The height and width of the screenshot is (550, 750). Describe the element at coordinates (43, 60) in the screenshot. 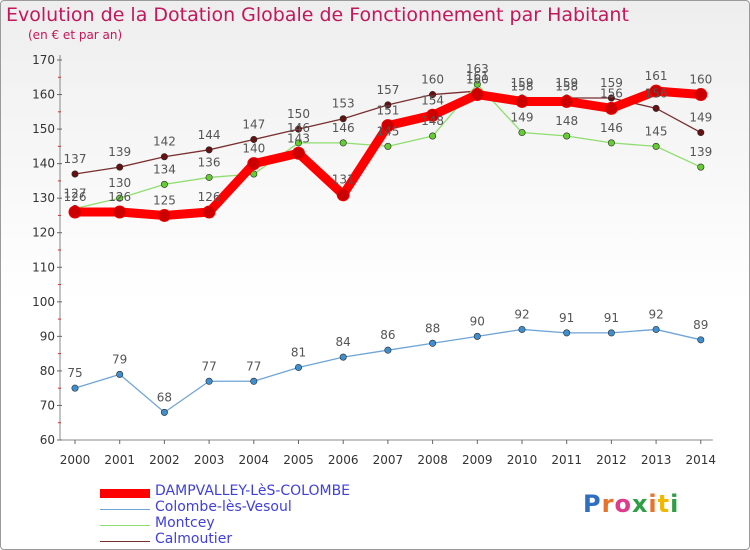

I see `y-tick-label: 170` at that location.